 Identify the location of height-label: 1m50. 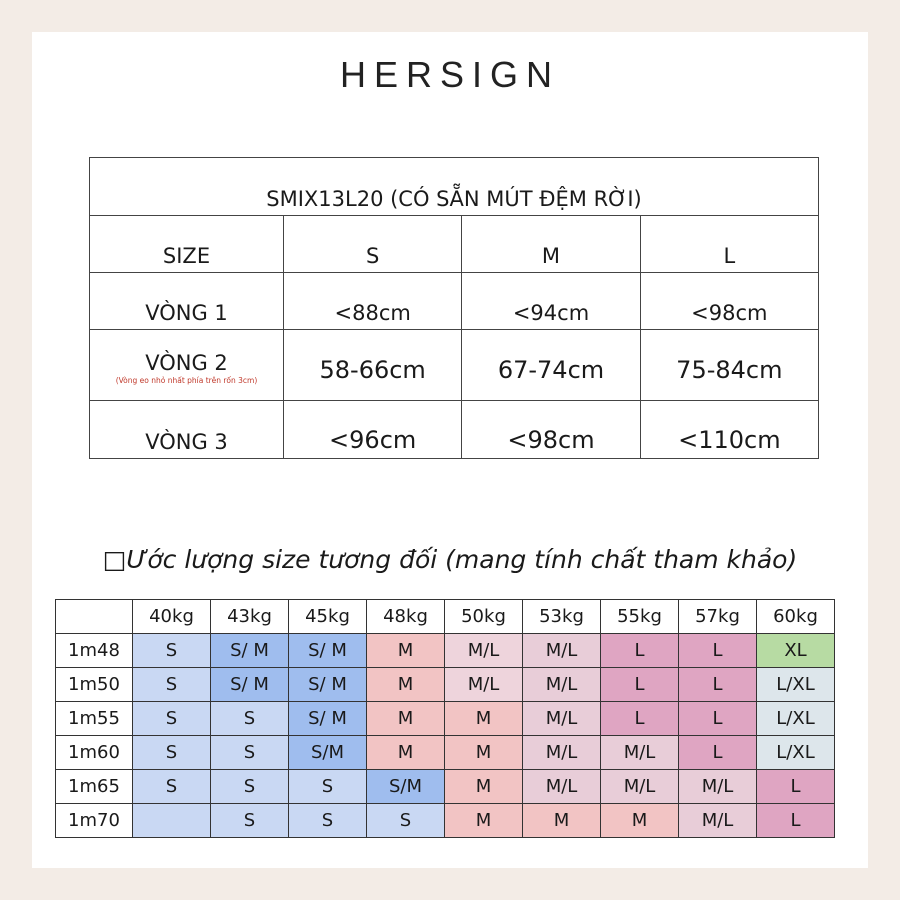
(94, 684).